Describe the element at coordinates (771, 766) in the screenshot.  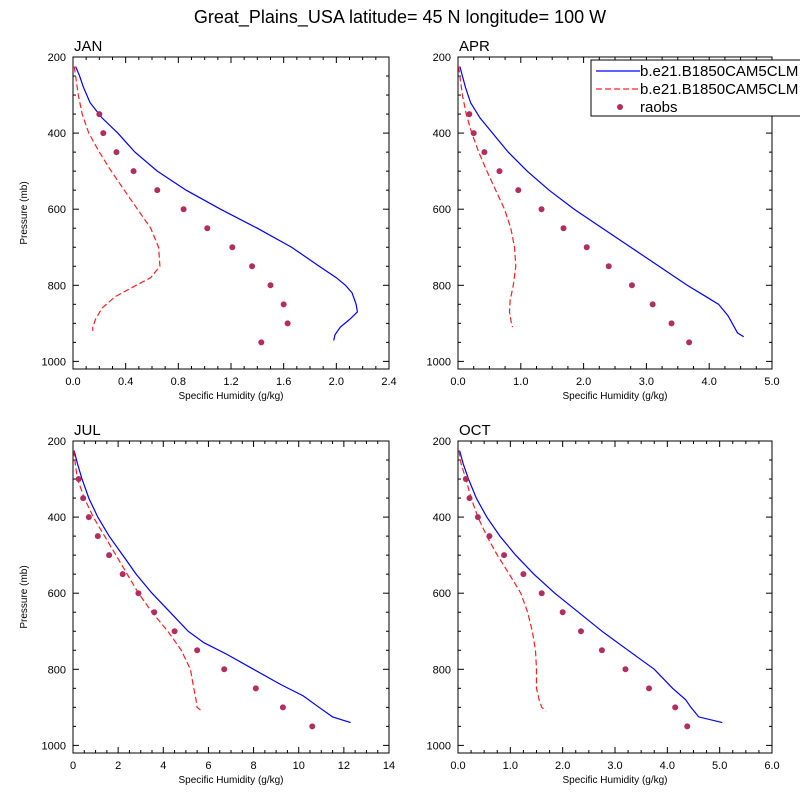
I see `x-tick-label: 6.0` at that location.